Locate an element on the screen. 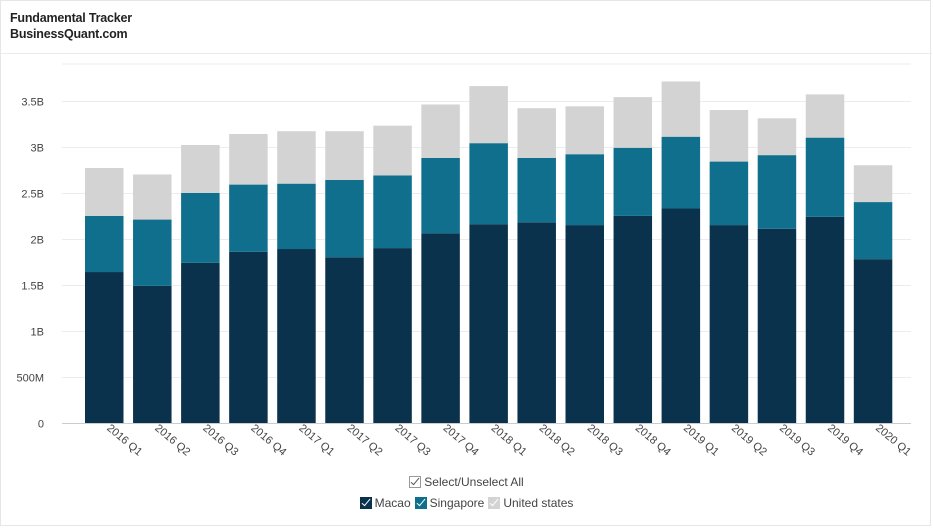 The height and width of the screenshot is (528, 933). x-tick-label: 2016 Q3 is located at coordinates (220, 440).